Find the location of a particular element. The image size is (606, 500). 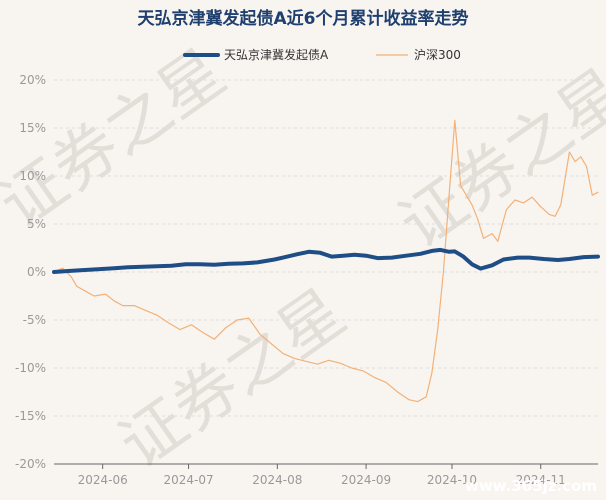

y-tick-label: 15% is located at coordinates (32, 128).